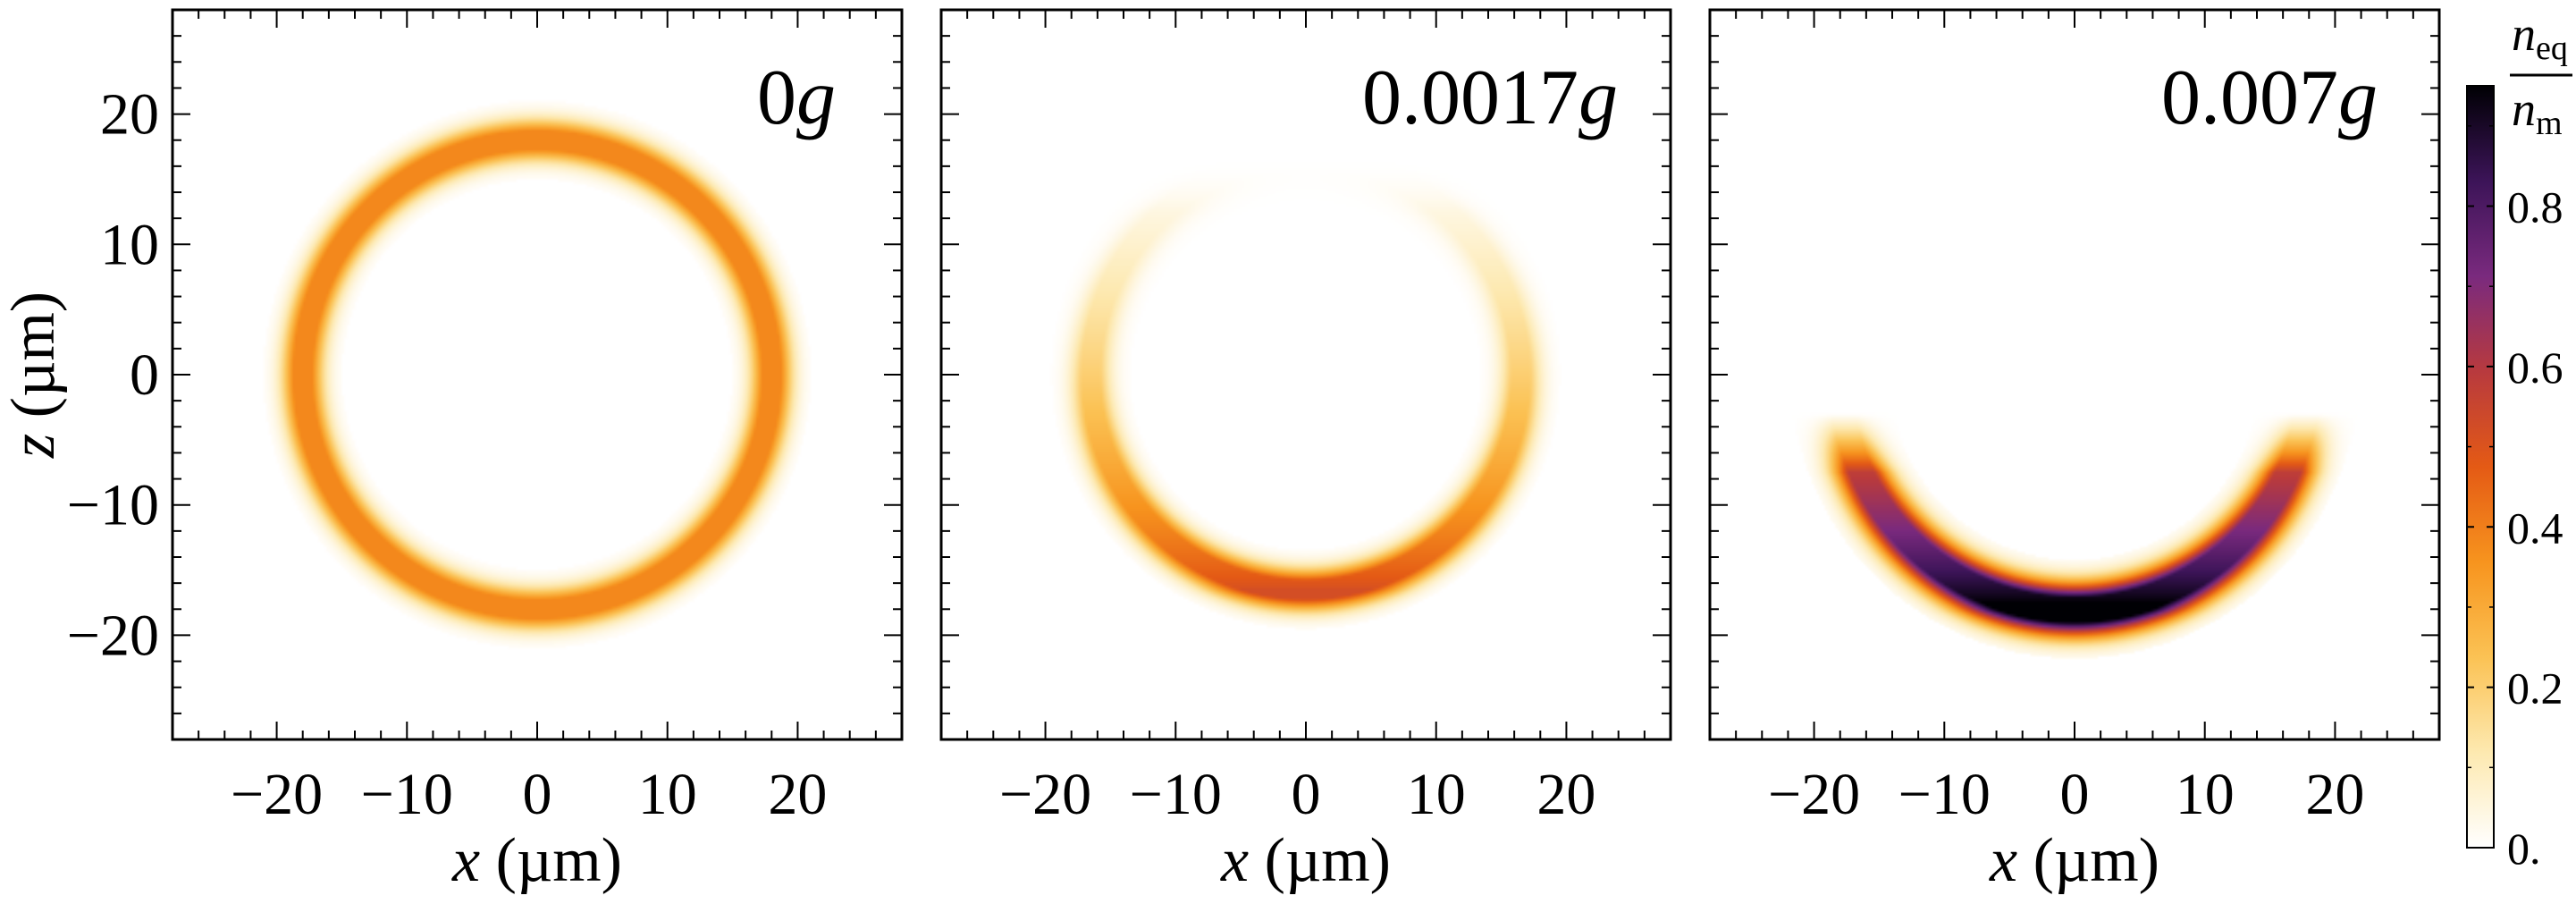 Image resolution: width=2576 pixels, height=904 pixels. I want to click on colorbar-numerator-n: n, so click(2524, 34).